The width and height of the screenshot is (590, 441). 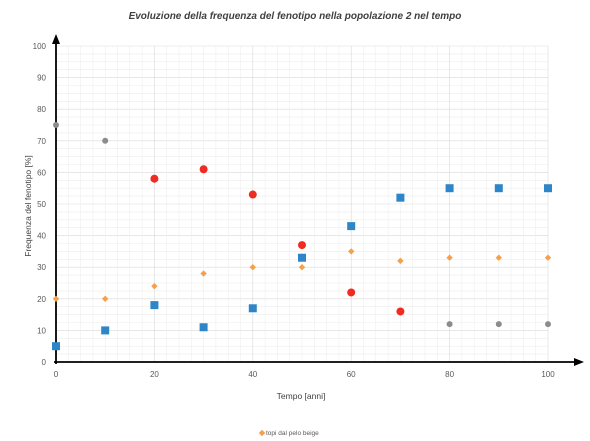 What do you see at coordinates (579, 362) in the screenshot?
I see `x-axis-arrow` at bounding box center [579, 362].